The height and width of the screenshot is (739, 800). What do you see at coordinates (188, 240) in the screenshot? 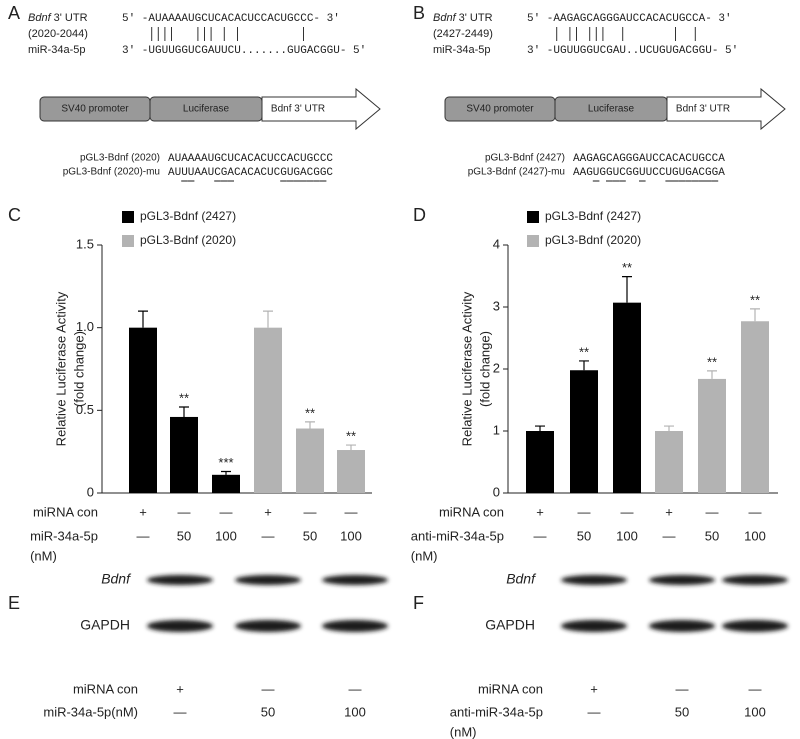
I see `legend-label: pGL3-Bdnf (2020)` at bounding box center [188, 240].